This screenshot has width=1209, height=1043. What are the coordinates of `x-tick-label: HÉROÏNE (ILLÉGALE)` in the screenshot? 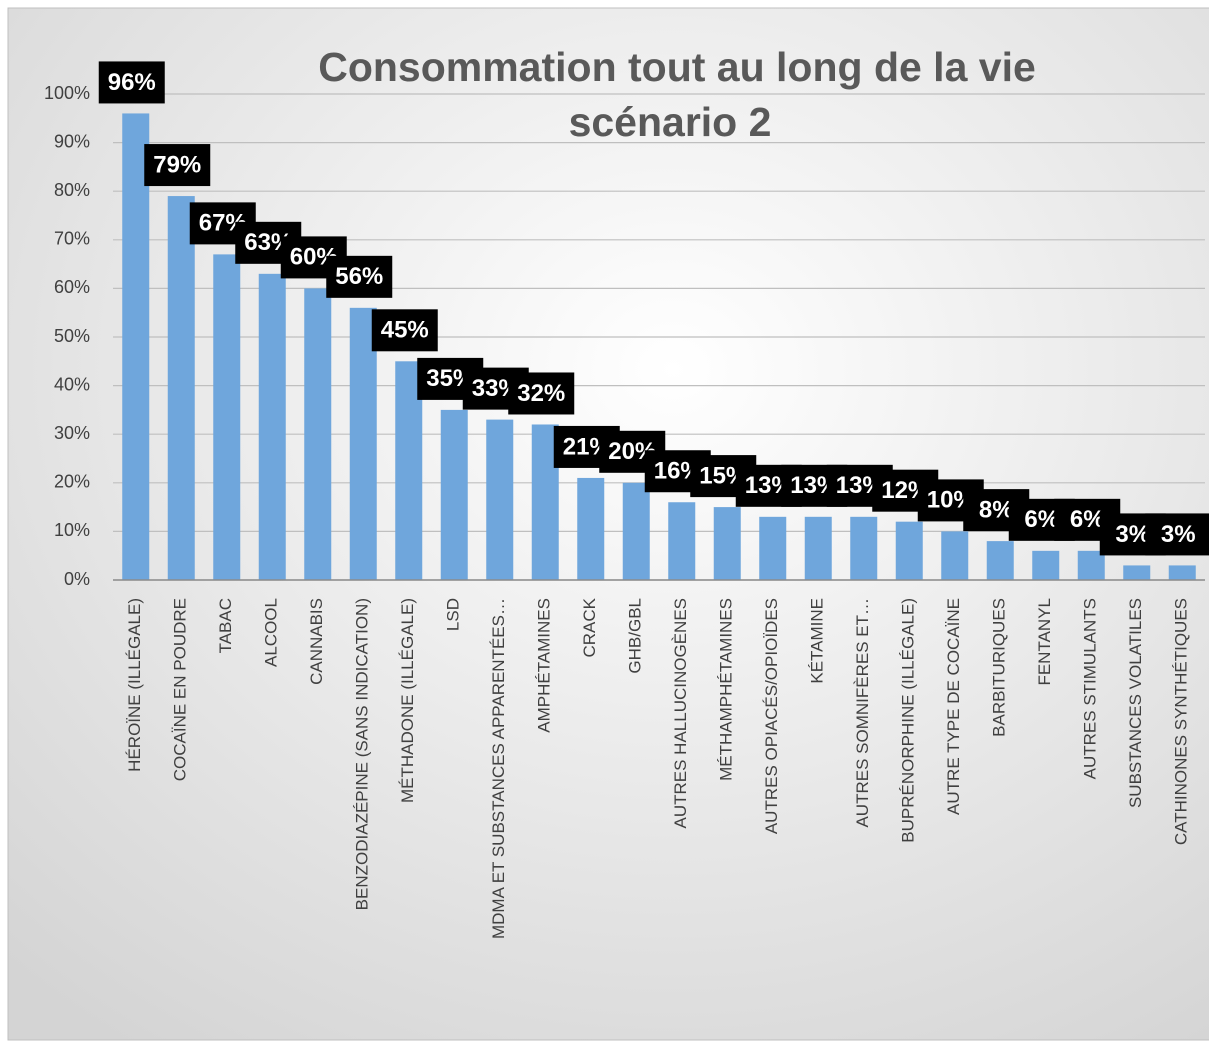 It's located at (134, 685).